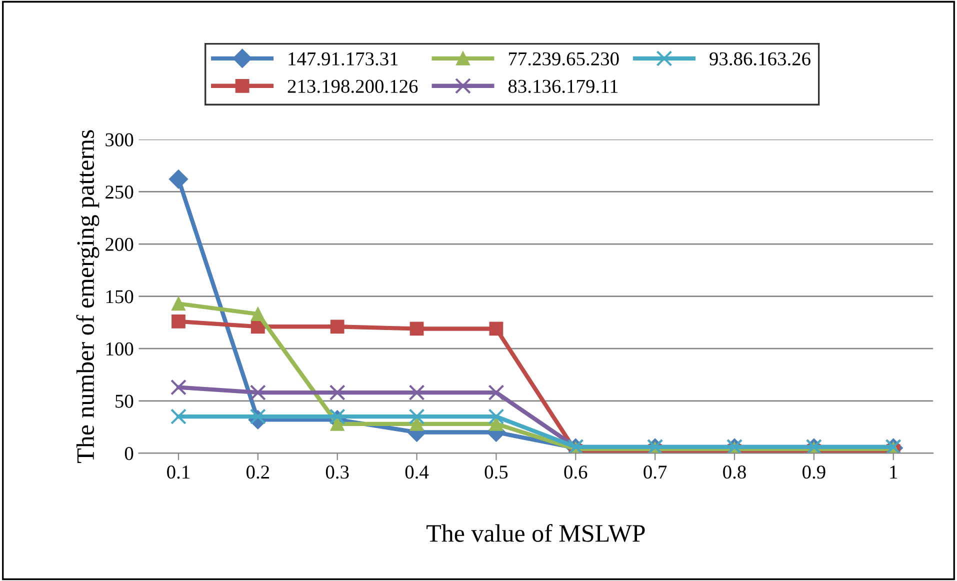 This screenshot has height=581, width=957. I want to click on x-tick-label: 0.2, so click(257, 472).